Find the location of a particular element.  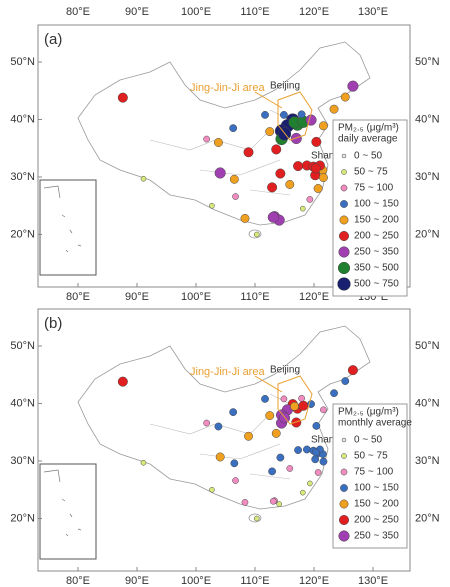

x-tick-label-top: 100°E is located at coordinates (196, 12).